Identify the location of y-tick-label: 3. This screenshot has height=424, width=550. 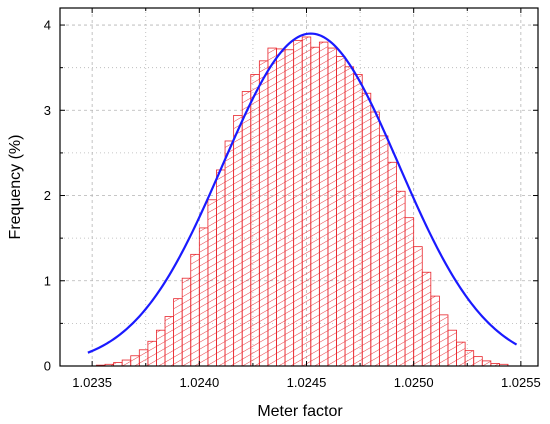
(47, 110).